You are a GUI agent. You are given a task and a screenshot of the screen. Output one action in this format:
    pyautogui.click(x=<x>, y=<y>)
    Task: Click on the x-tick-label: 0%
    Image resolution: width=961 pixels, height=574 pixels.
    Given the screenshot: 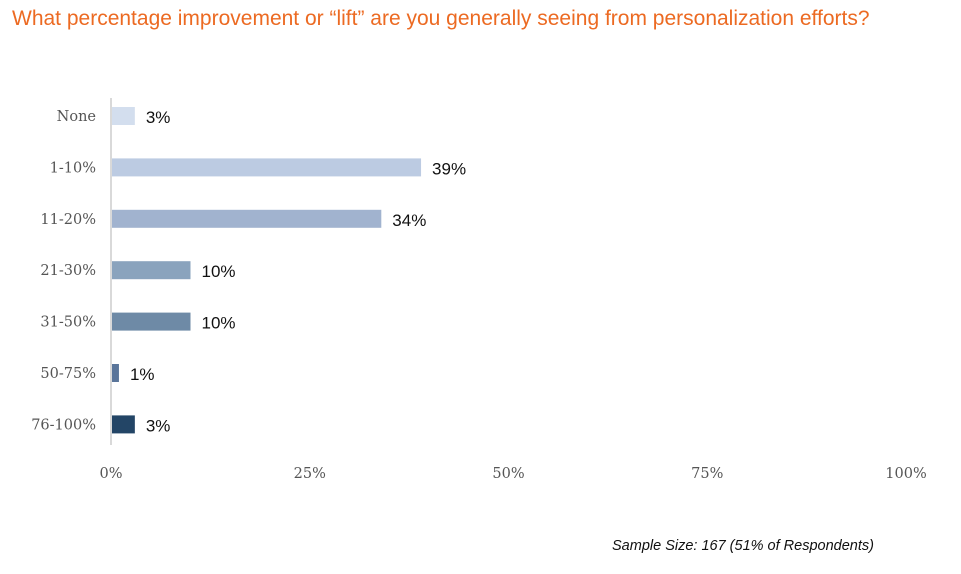 What is the action you would take?
    pyautogui.click(x=110, y=474)
    